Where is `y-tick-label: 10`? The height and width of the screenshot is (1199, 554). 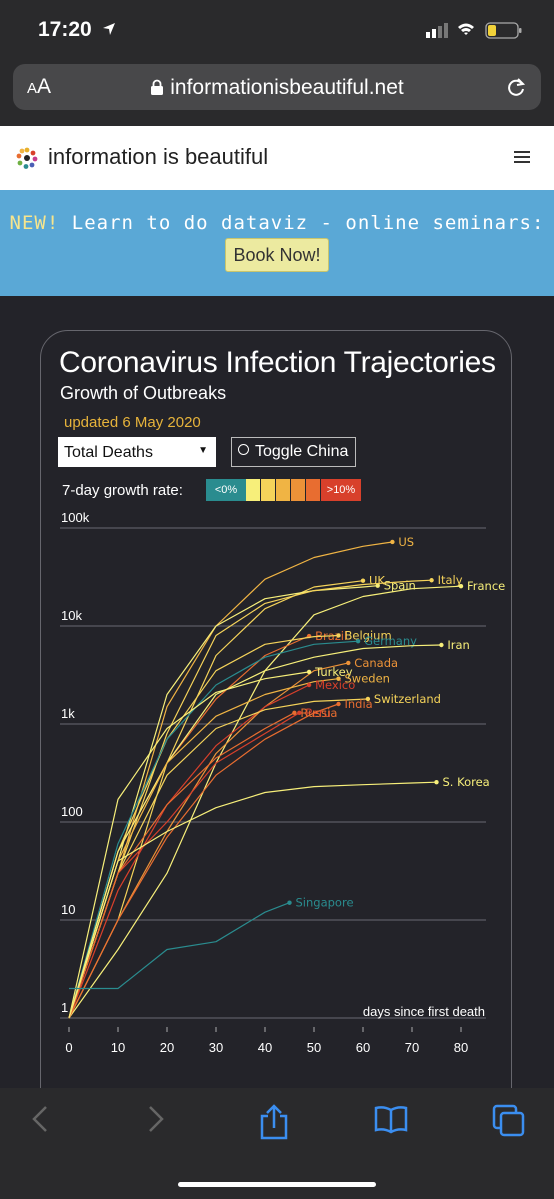 y-tick-label: 10 is located at coordinates (68, 909).